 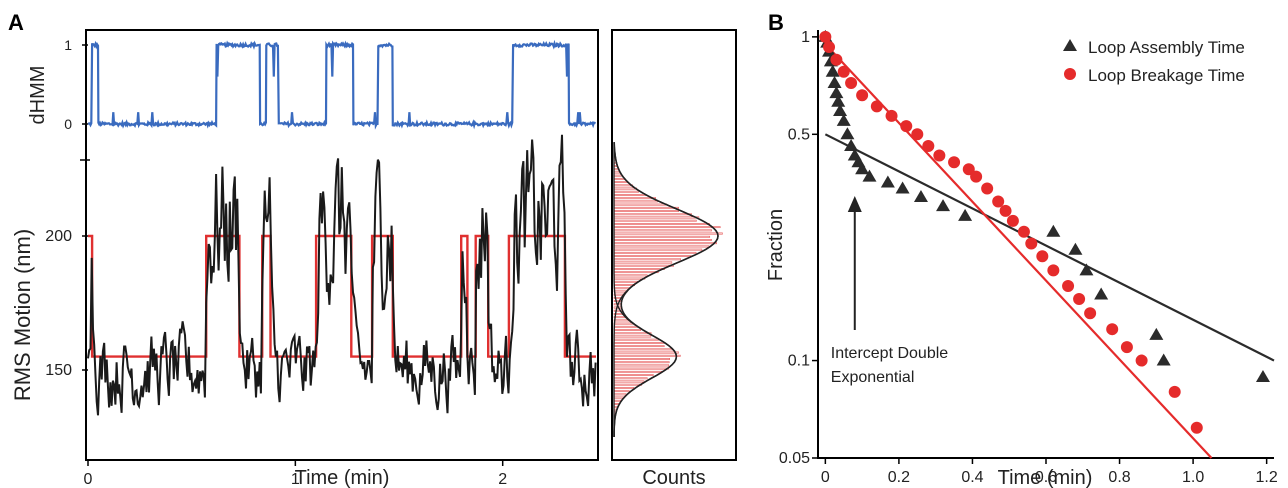 What do you see at coordinates (666, 289) in the screenshot?
I see `gaussian-sum` at bounding box center [666, 289].